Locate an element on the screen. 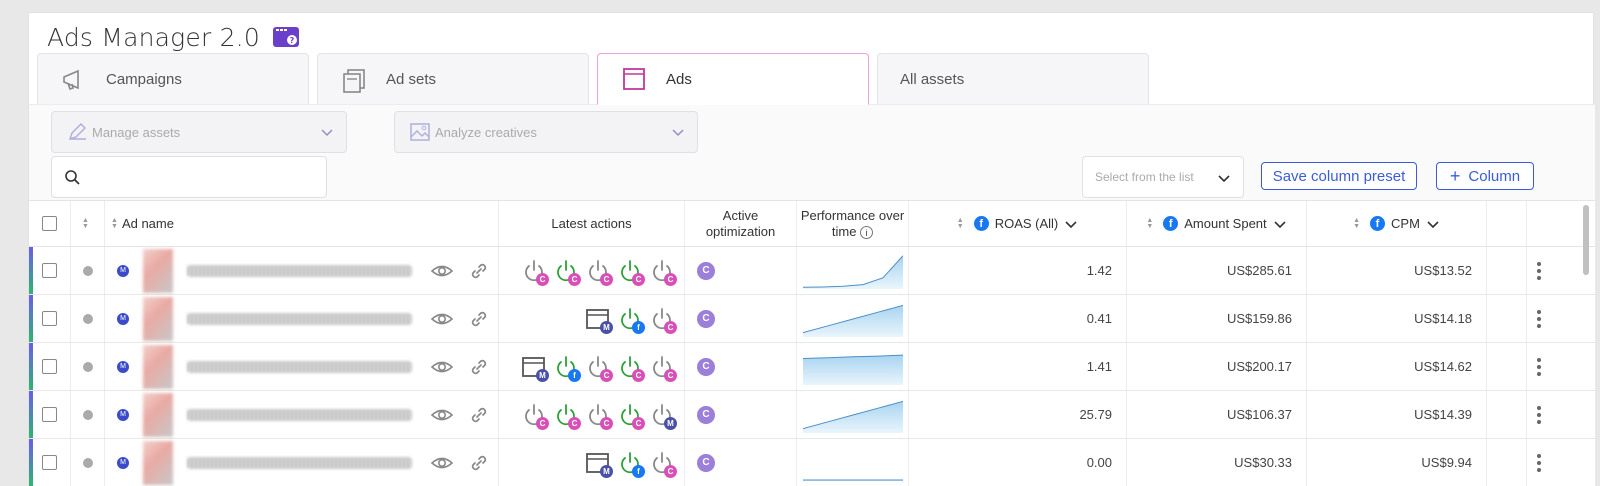 This screenshot has width=1600, height=486. facebook-icon: f is located at coordinates (1171, 223).